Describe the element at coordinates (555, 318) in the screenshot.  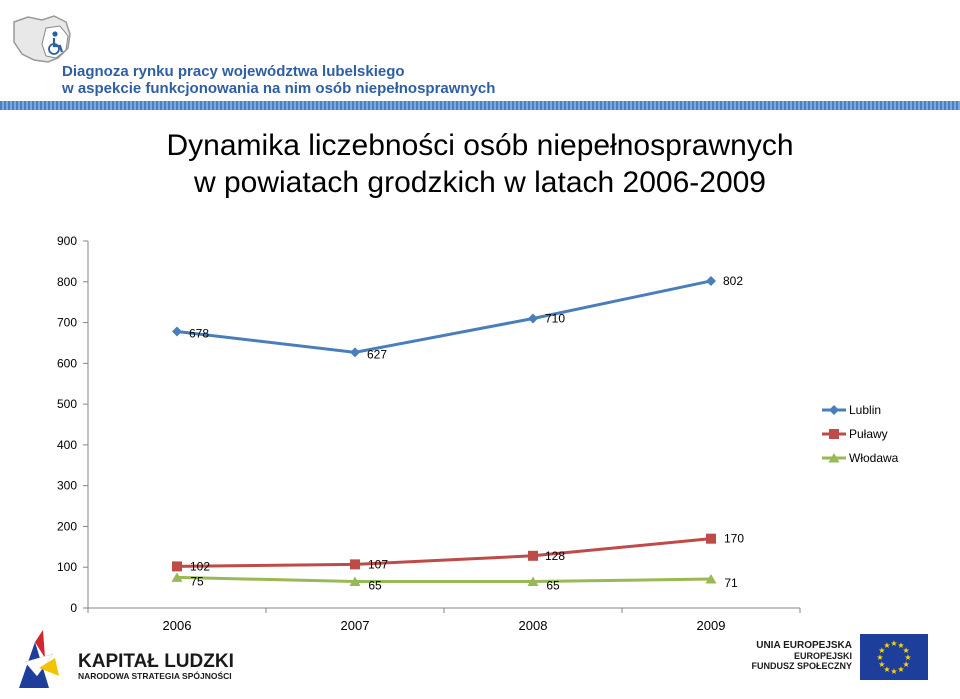
I see `data-label-lublin: 710` at that location.